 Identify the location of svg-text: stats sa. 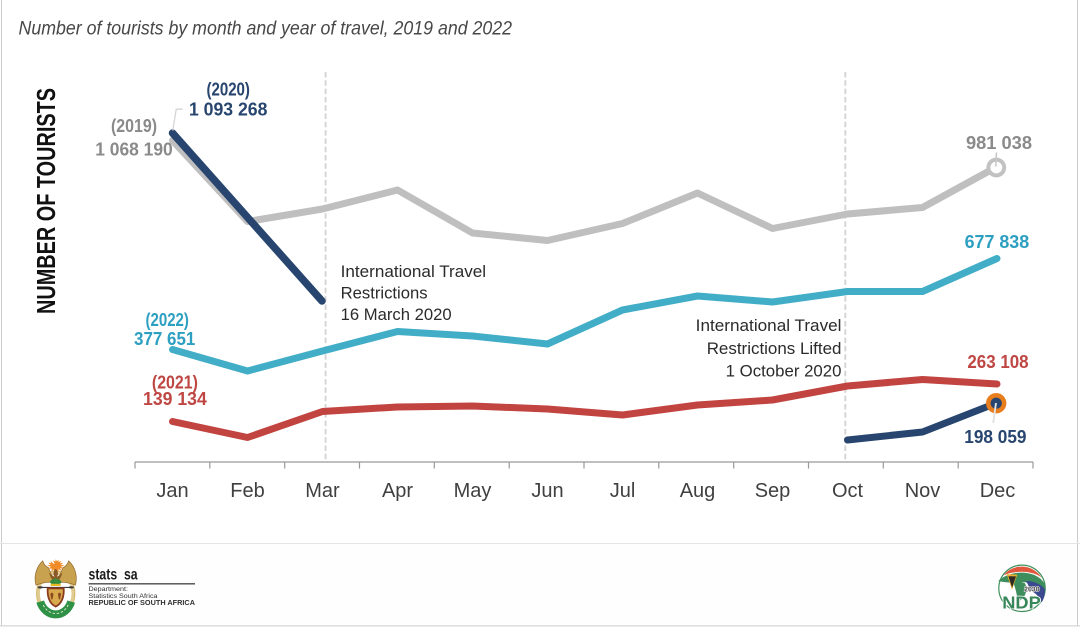
(113, 574).